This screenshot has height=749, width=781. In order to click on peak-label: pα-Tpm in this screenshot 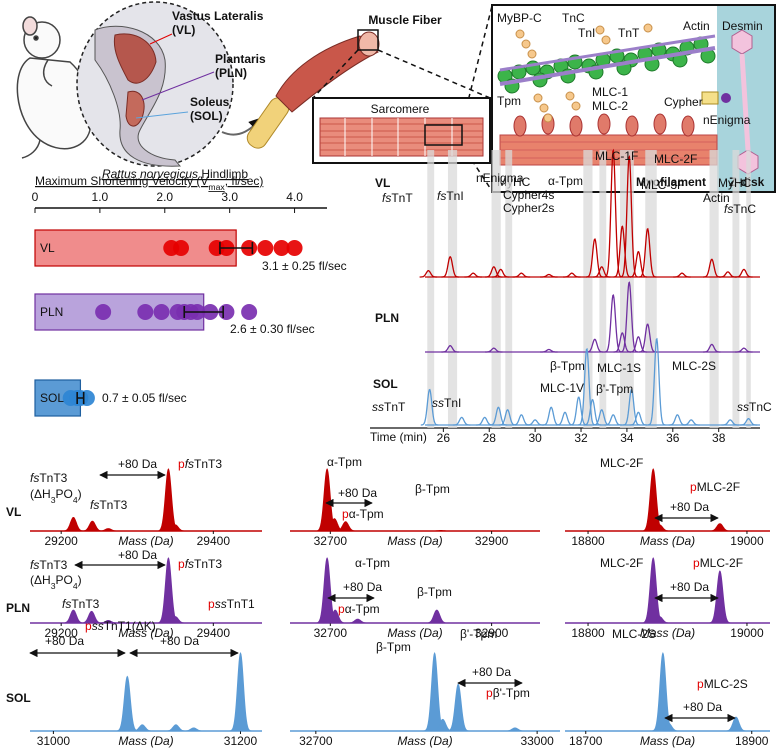, I will do `click(359, 609)`.